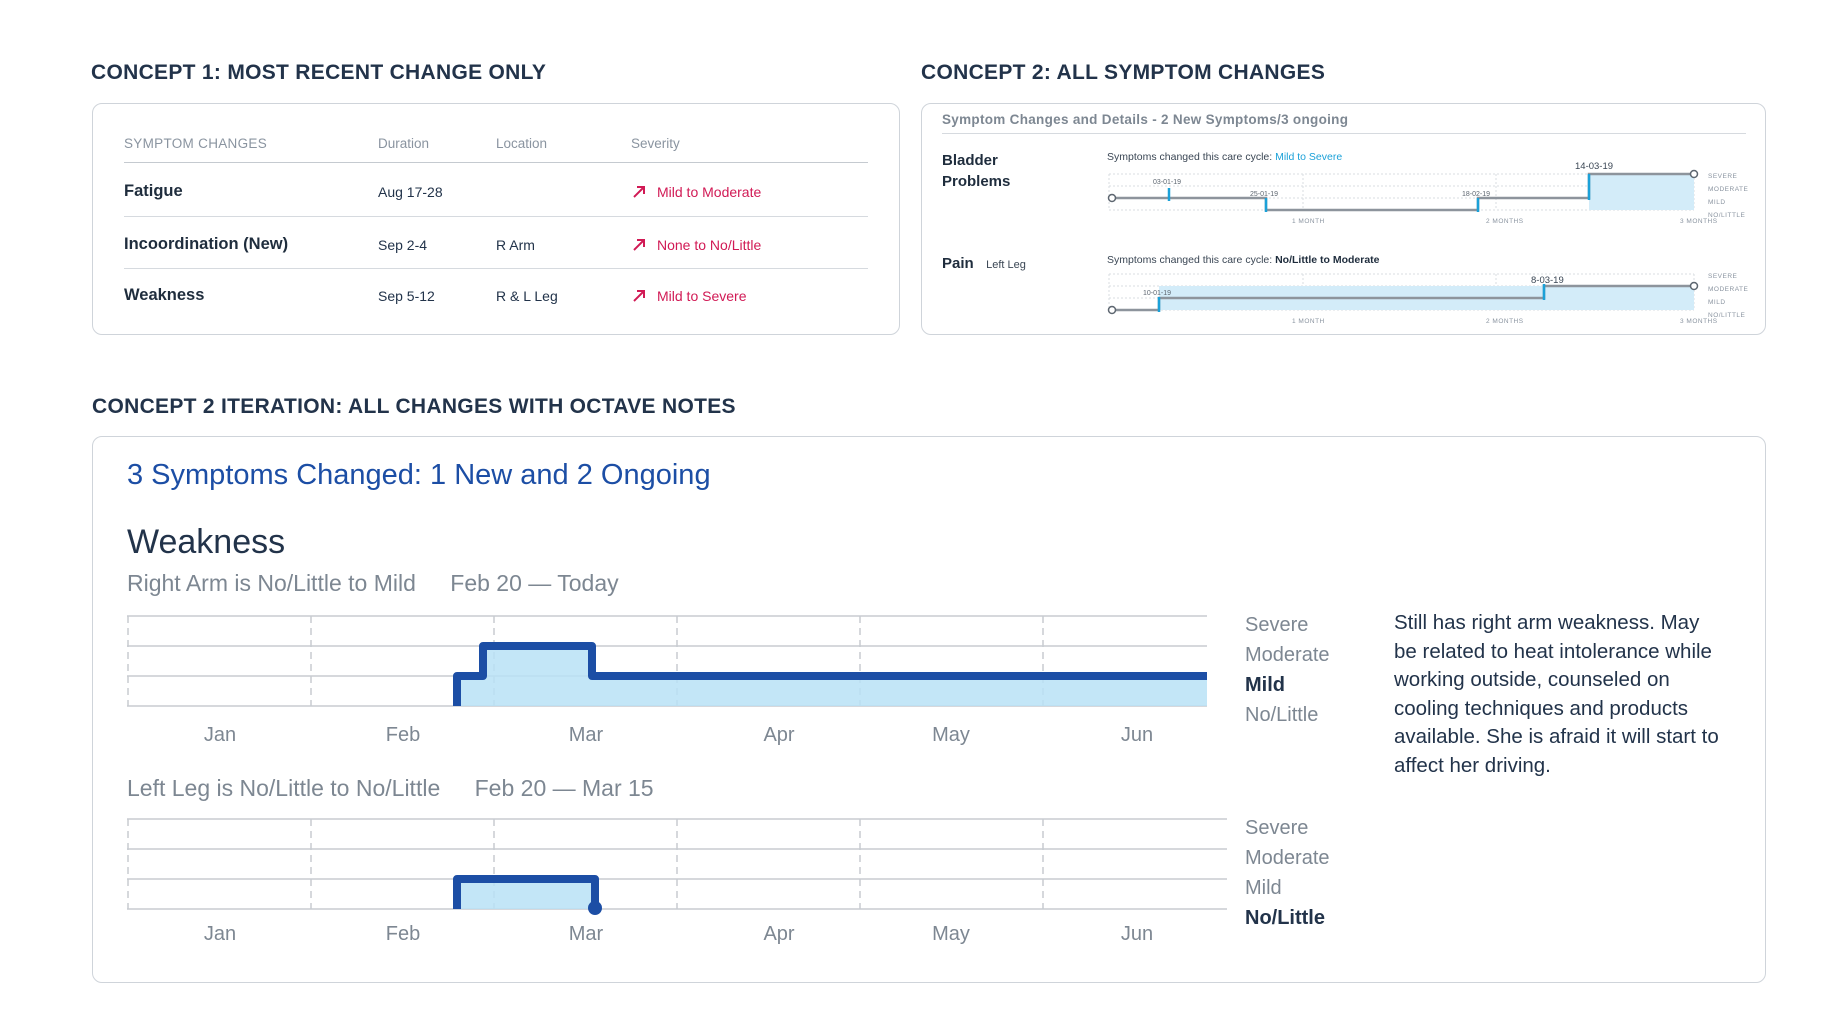 This screenshot has height=1032, width=1839. Describe the element at coordinates (976, 171) in the screenshot. I see `symptom-name-bladder: Bladder Problems` at that location.